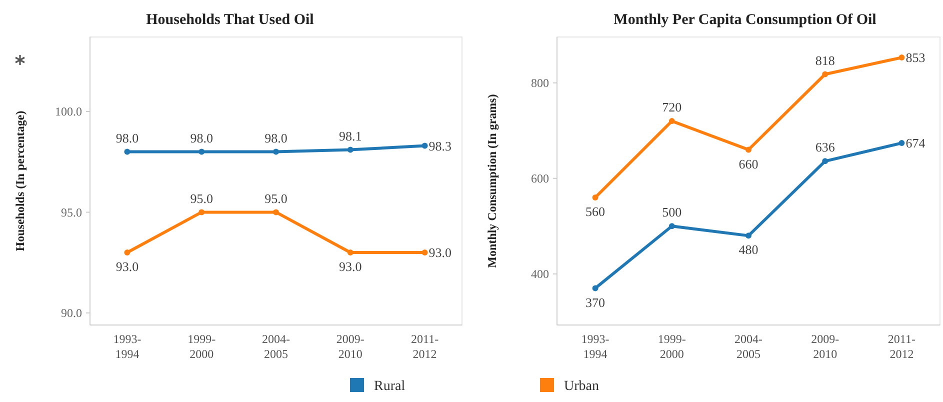  Describe the element at coordinates (71, 313) in the screenshot. I see `y-tick-label: 90.0` at that location.